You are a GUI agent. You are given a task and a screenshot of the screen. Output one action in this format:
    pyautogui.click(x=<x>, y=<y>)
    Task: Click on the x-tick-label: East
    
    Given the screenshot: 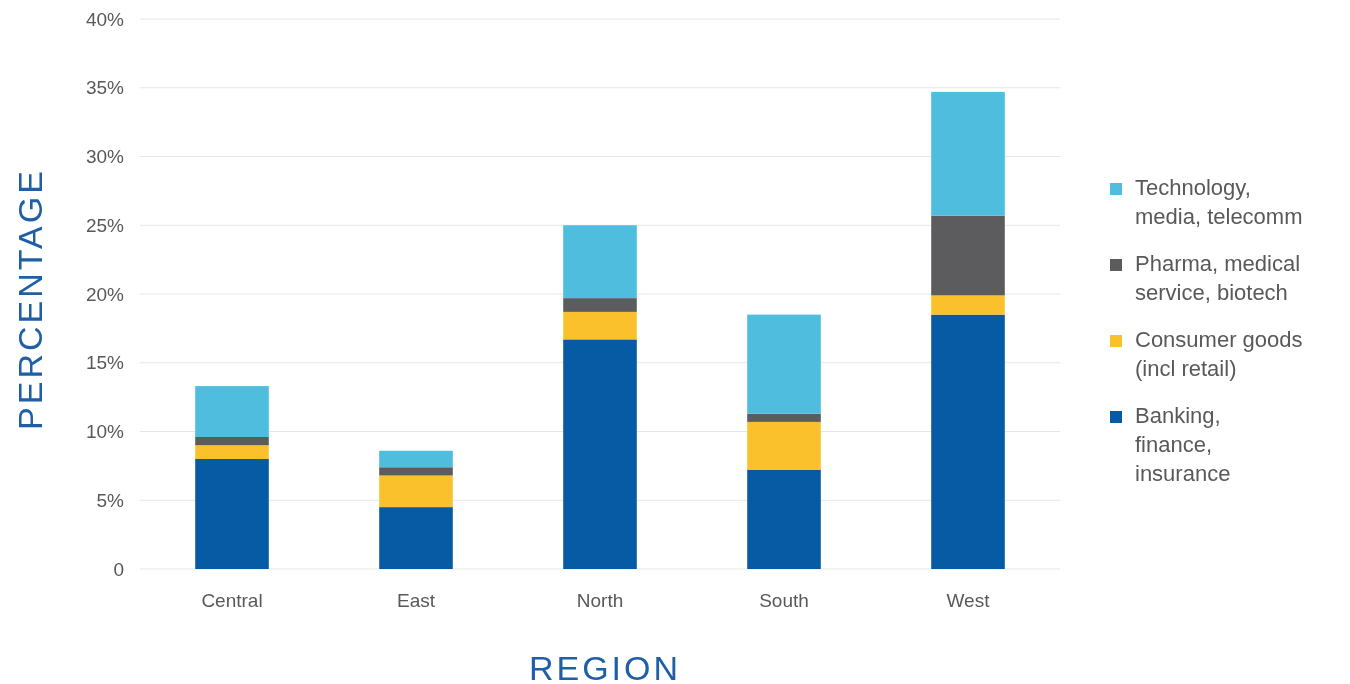 What is the action you would take?
    pyautogui.click(x=416, y=600)
    